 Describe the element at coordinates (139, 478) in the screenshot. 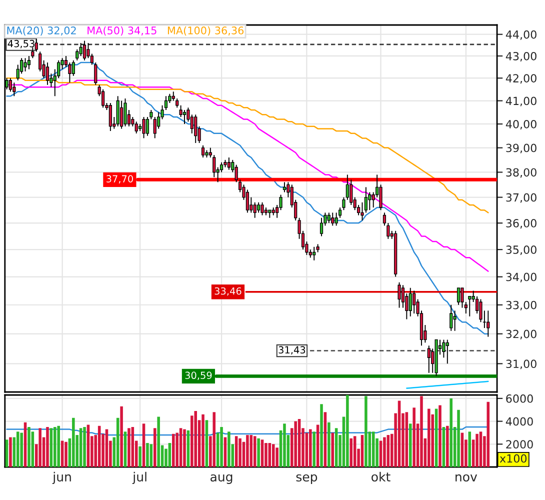

I see `x-tick-label: jul` at that location.